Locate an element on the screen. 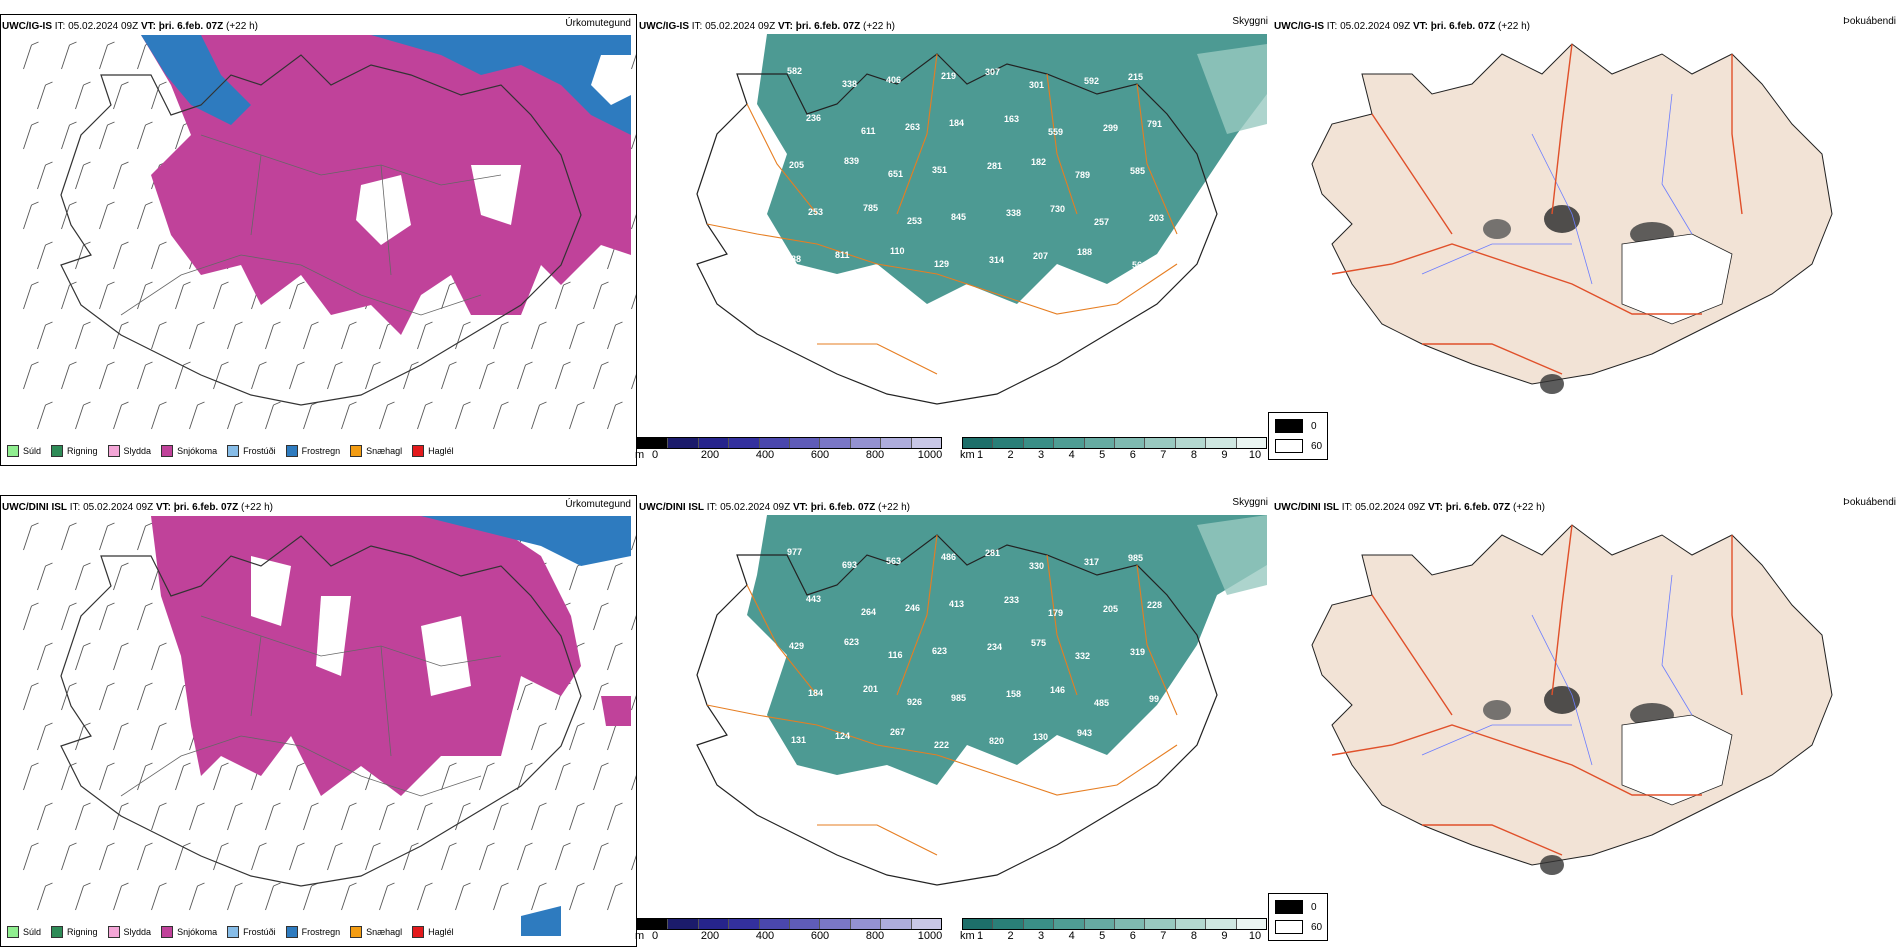  colorbar-tick: 1000 is located at coordinates (930, 936).